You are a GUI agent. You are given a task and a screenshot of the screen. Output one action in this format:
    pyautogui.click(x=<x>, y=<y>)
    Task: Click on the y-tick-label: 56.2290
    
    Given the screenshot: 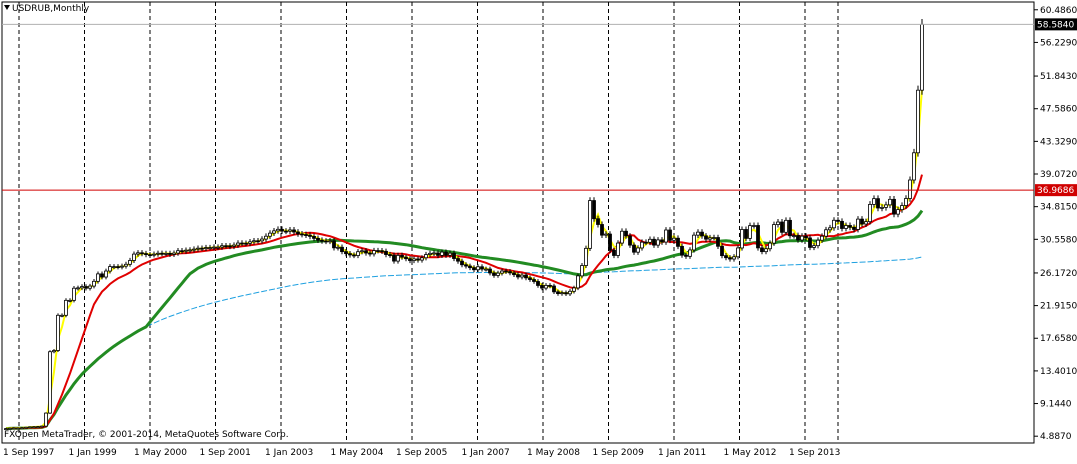 What is the action you would take?
    pyautogui.click(x=1058, y=43)
    